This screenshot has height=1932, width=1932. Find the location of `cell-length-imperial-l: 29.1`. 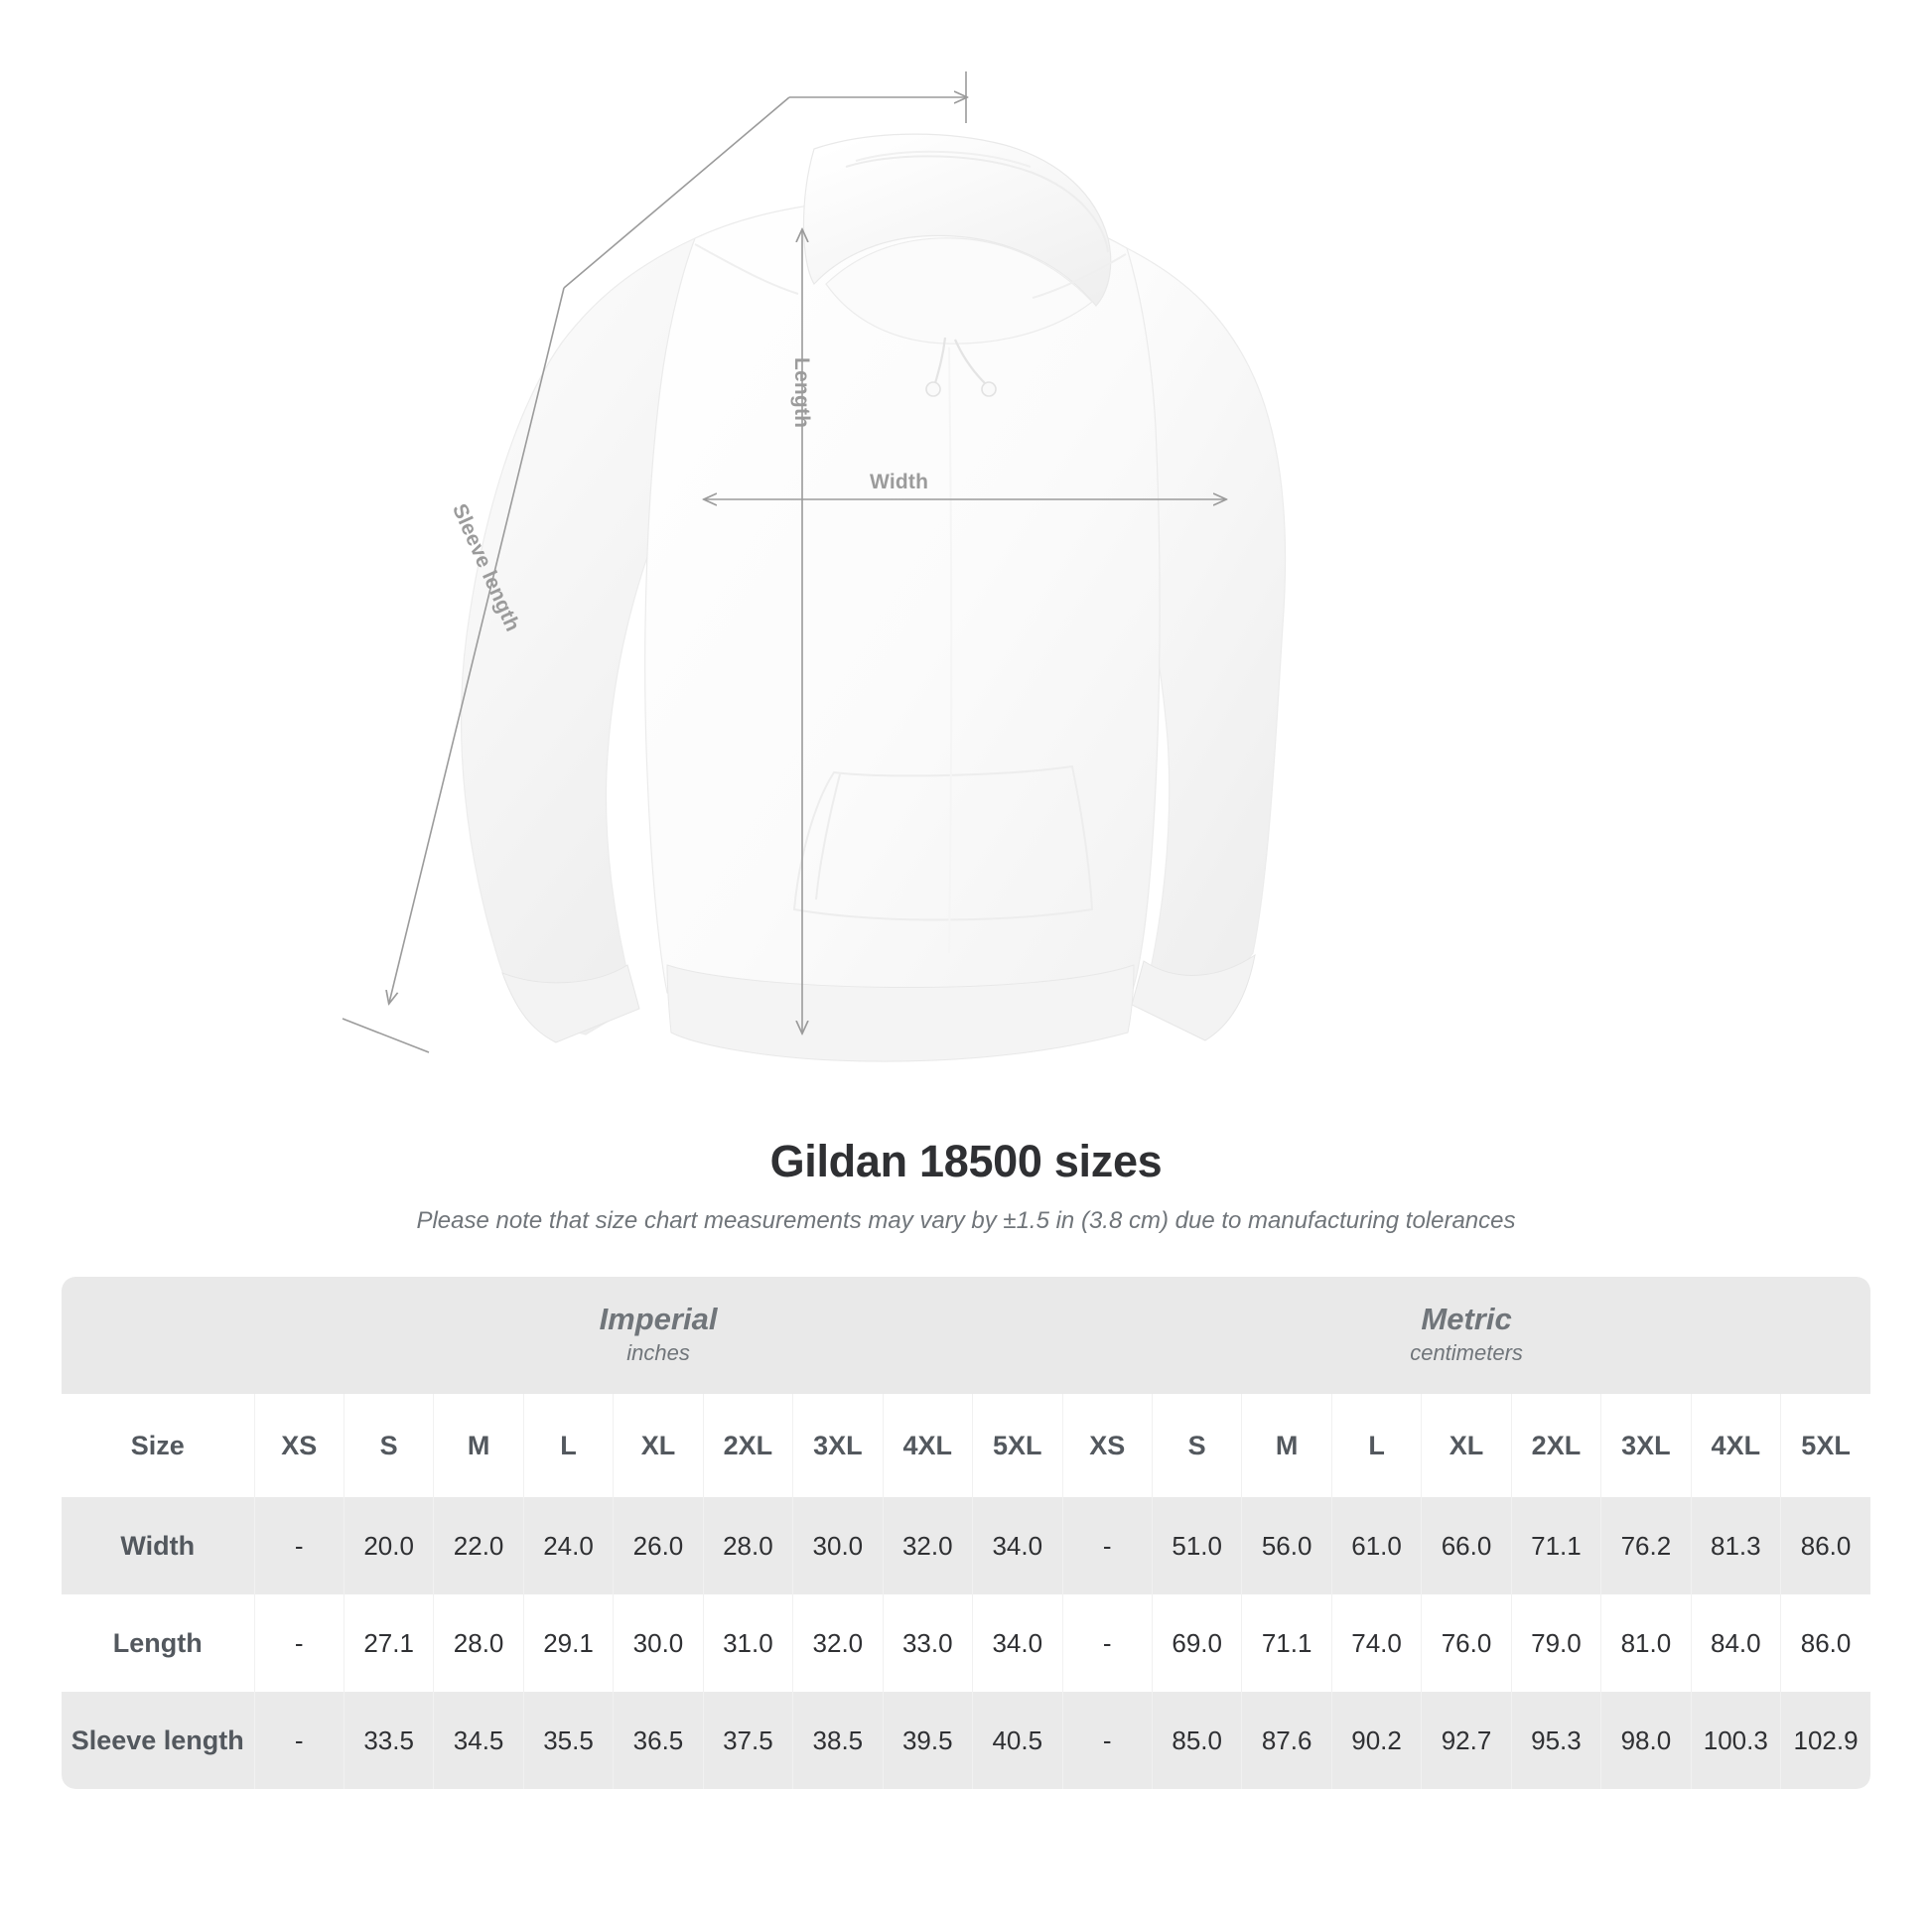

cell-length-imperial-l: 29.1 is located at coordinates (569, 1643).